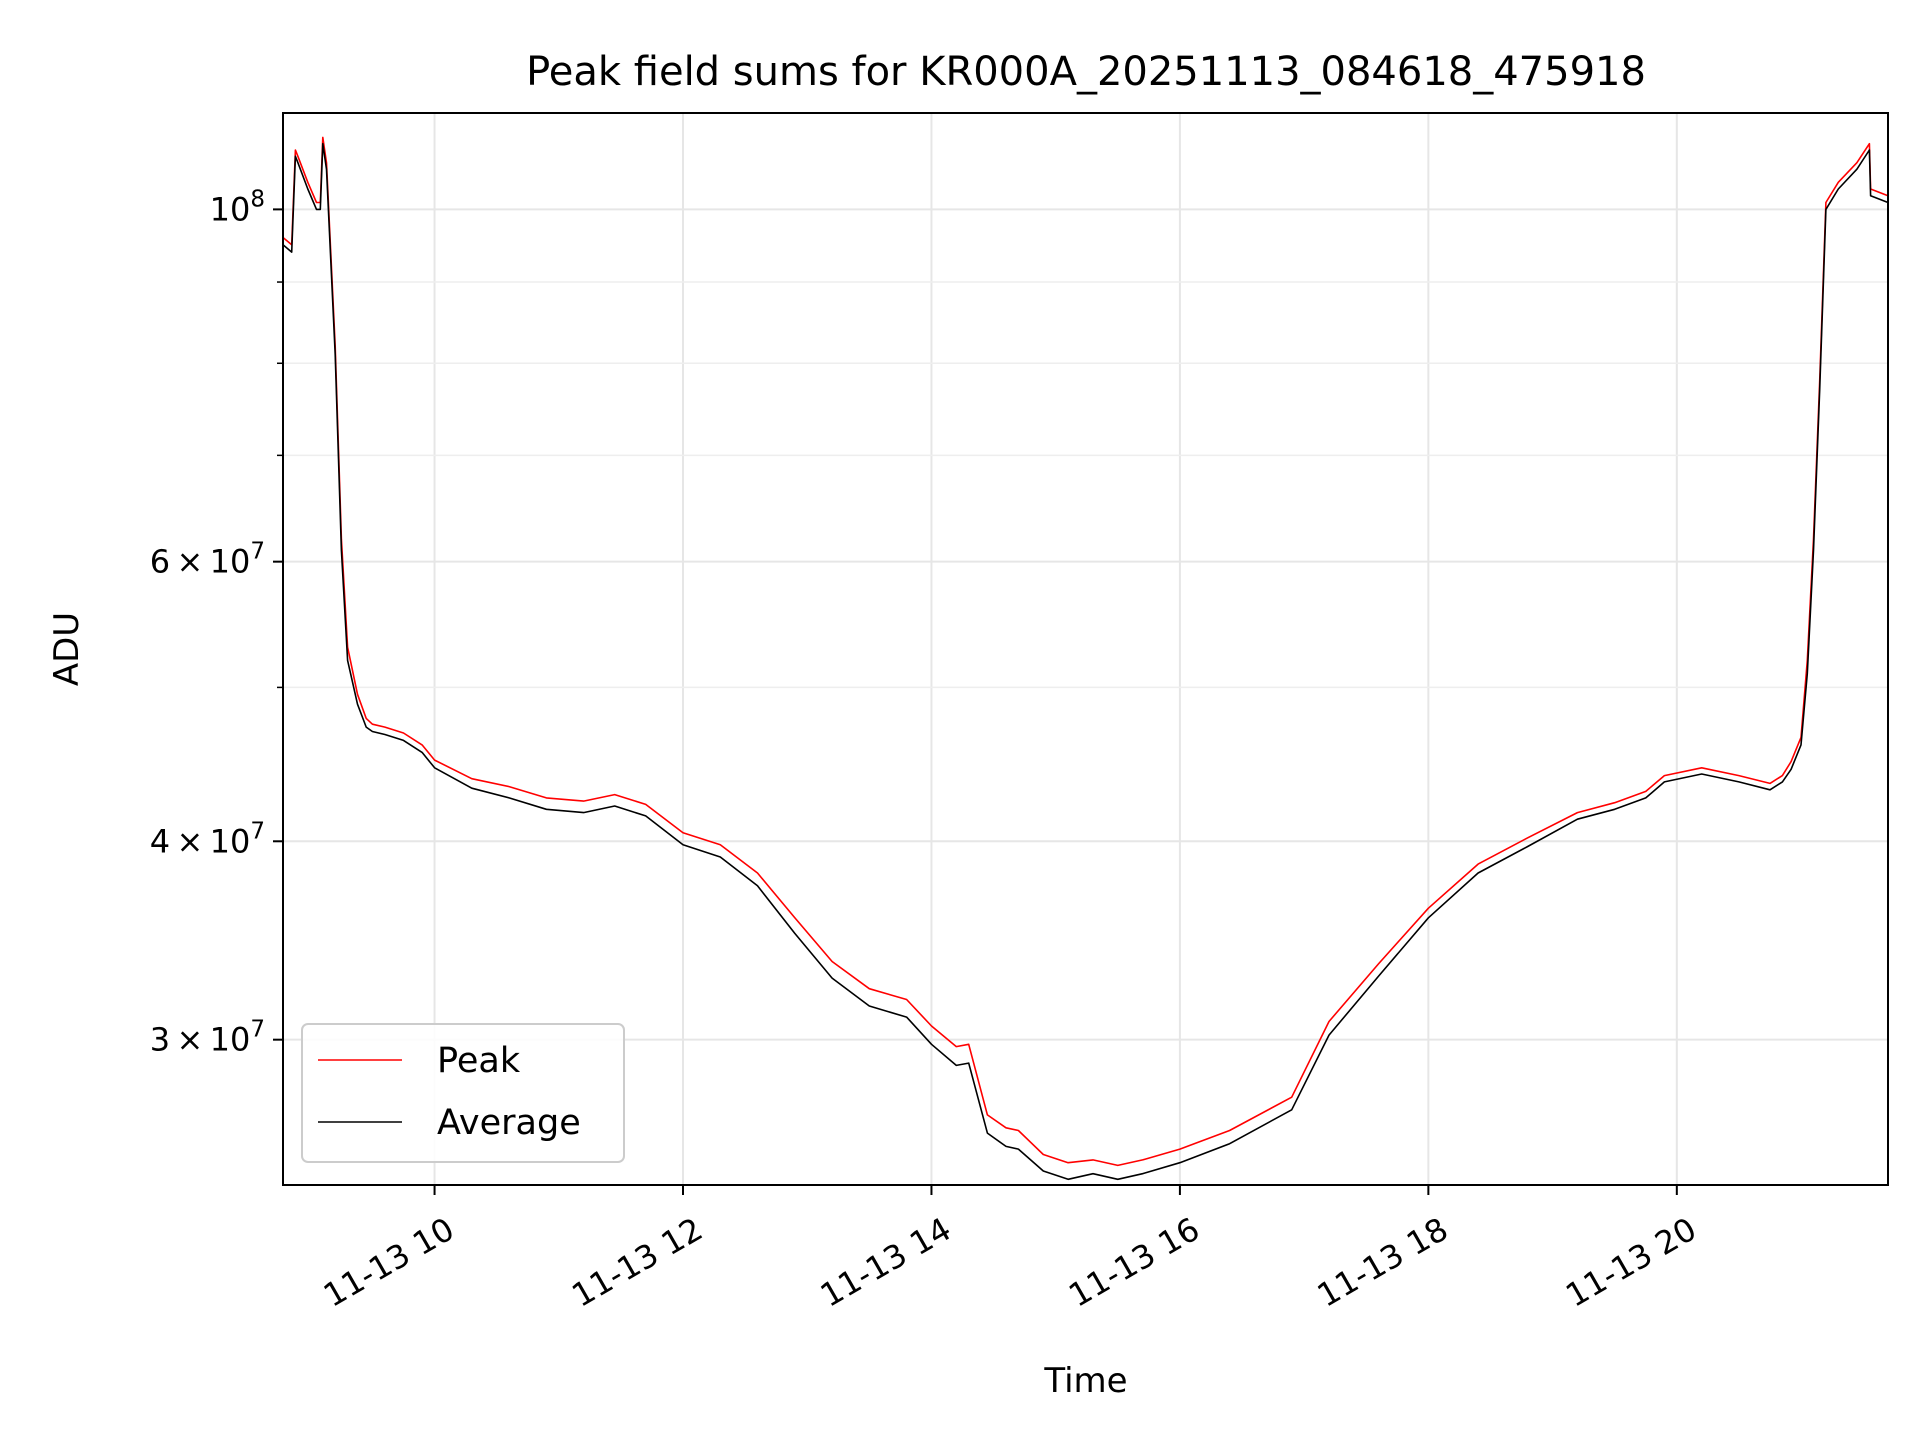 Image resolution: width=1920 pixels, height=1440 pixels. Describe the element at coordinates (1085, 1381) in the screenshot. I see `x-axis-label: Time` at that location.